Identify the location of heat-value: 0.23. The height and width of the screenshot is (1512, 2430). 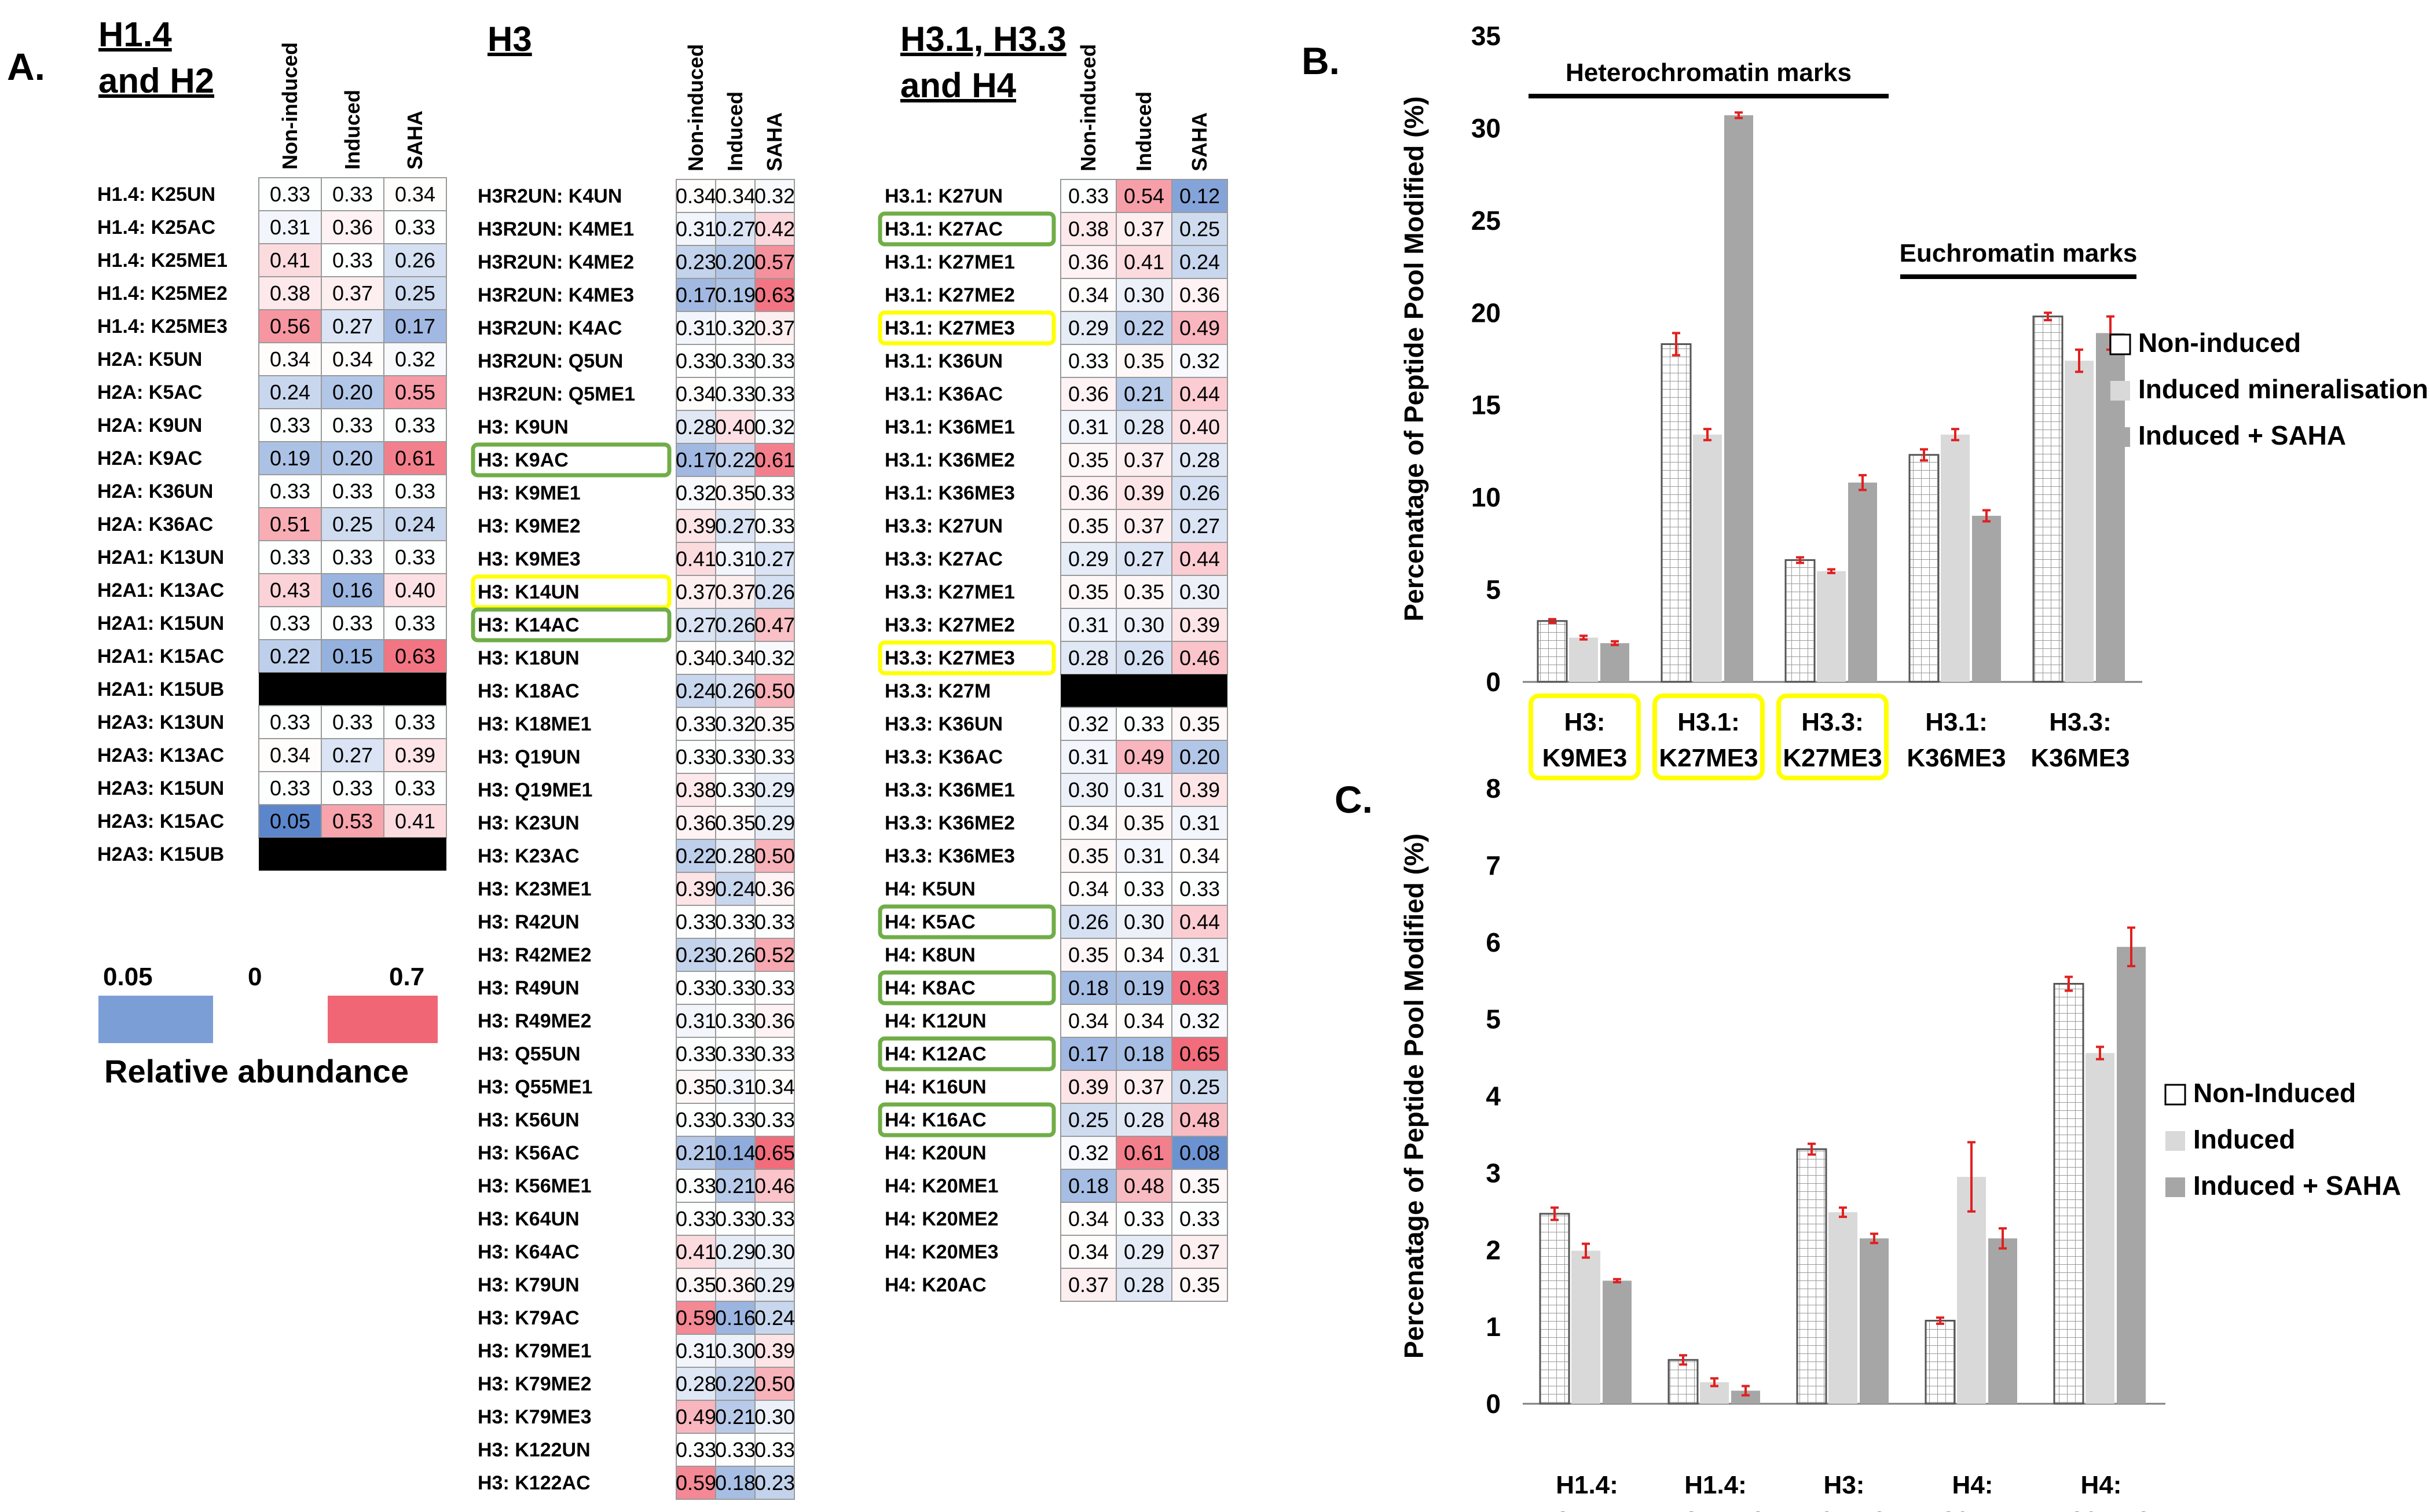
(696, 262).